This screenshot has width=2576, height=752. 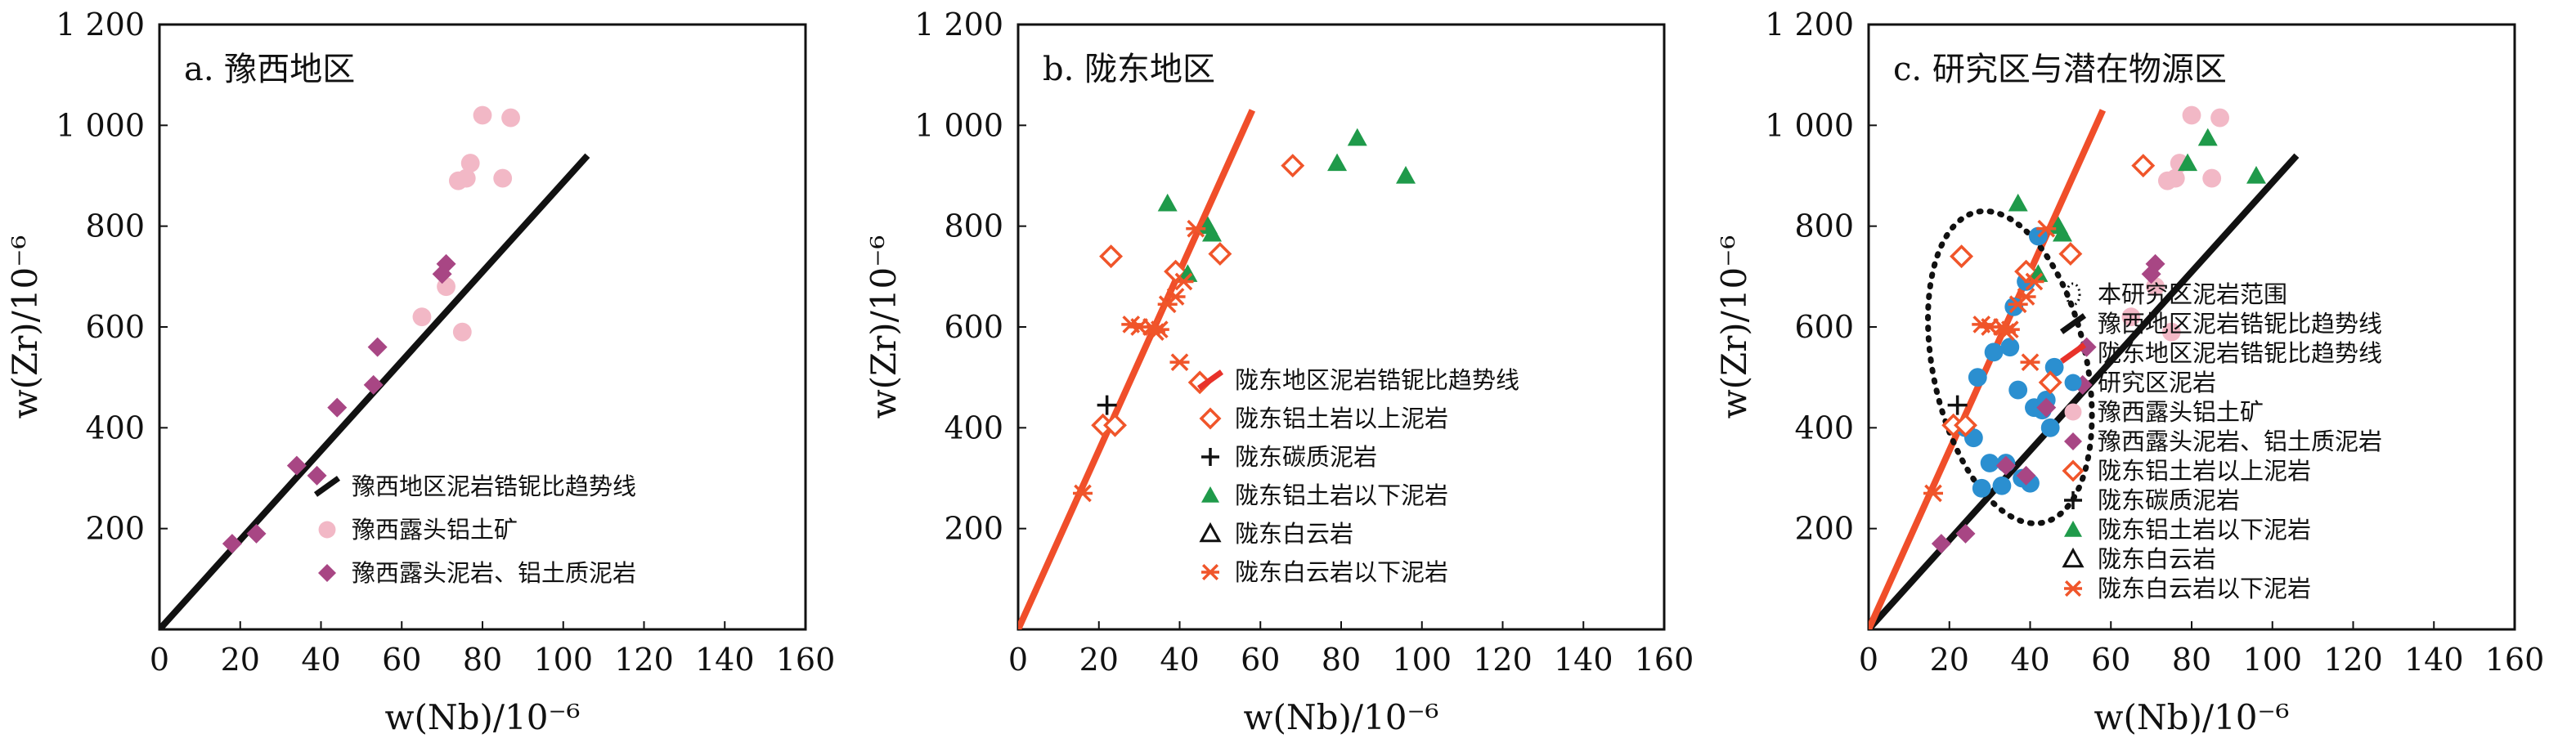 What do you see at coordinates (494, 486) in the screenshot?
I see `legend-label: 豫西地区泥岩锆铌比趋势线` at bounding box center [494, 486].